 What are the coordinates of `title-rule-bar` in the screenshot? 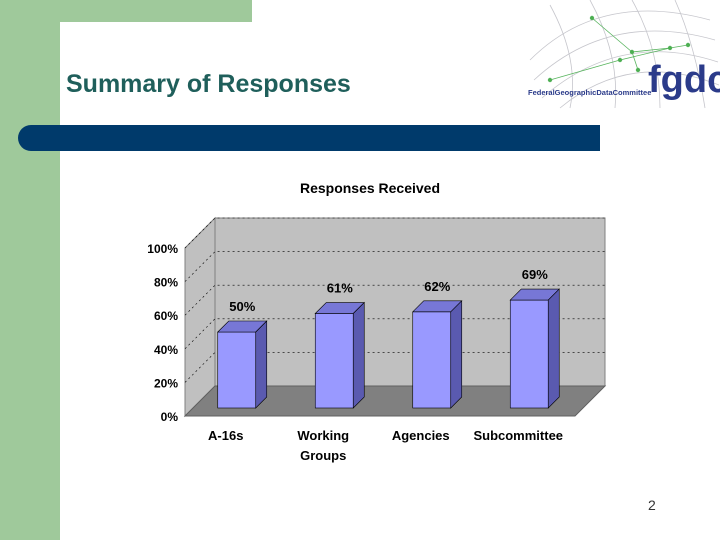 It's located at (309, 138).